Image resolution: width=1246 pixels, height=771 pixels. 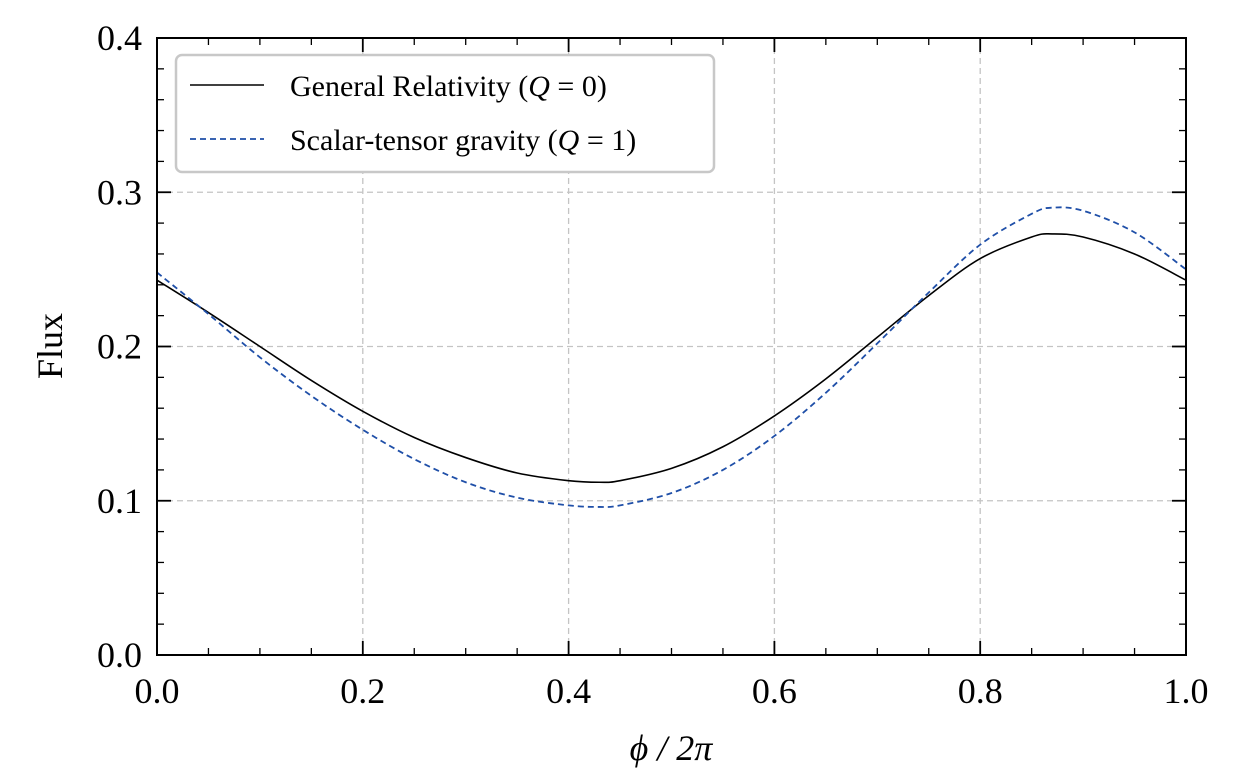 What do you see at coordinates (448, 86) in the screenshot?
I see `legend-label-gr: General Relativity (Q = 0)` at bounding box center [448, 86].